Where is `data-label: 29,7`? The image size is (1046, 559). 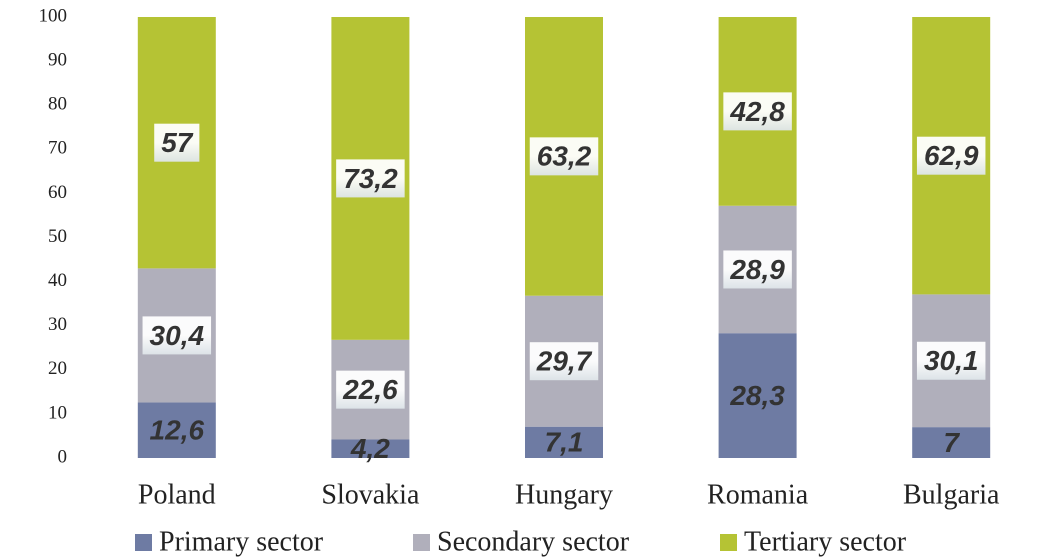
data-label: 29,7 is located at coordinates (564, 361).